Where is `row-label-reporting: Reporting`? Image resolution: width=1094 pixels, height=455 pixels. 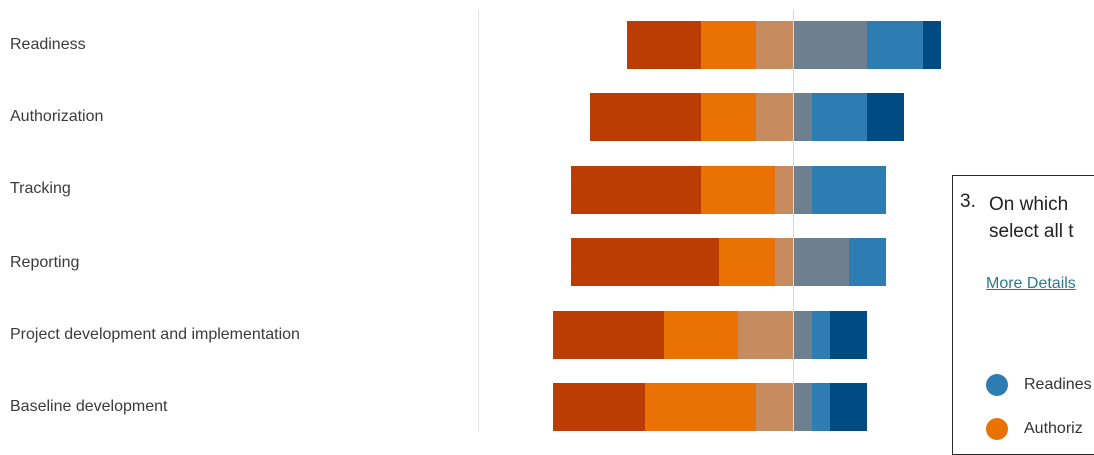
row-label-reporting: Reporting is located at coordinates (45, 262).